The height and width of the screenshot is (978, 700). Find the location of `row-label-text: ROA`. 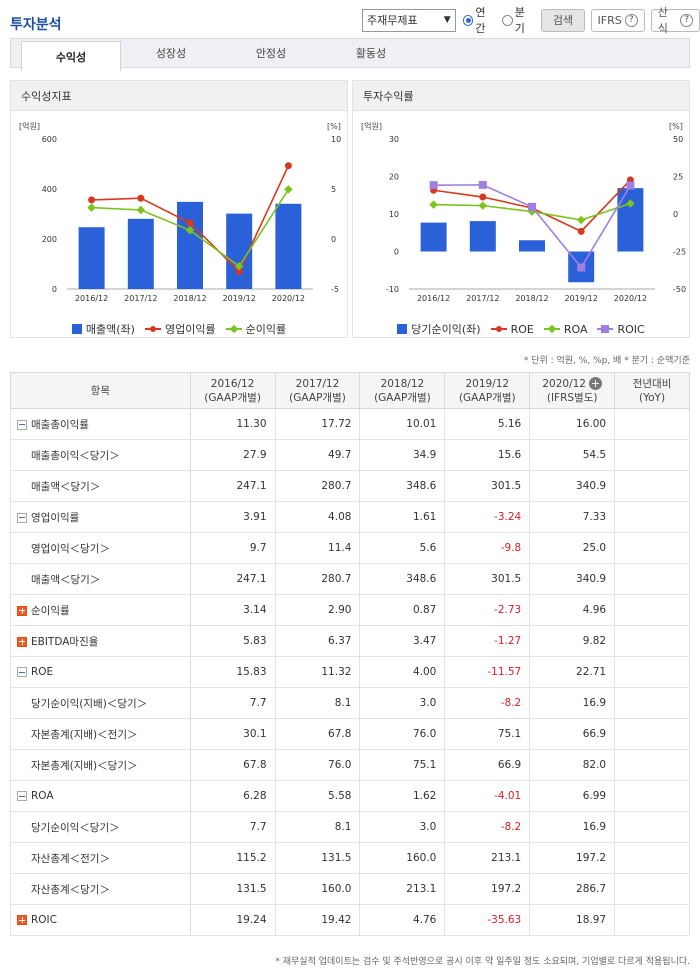

row-label-text: ROA is located at coordinates (42, 796).